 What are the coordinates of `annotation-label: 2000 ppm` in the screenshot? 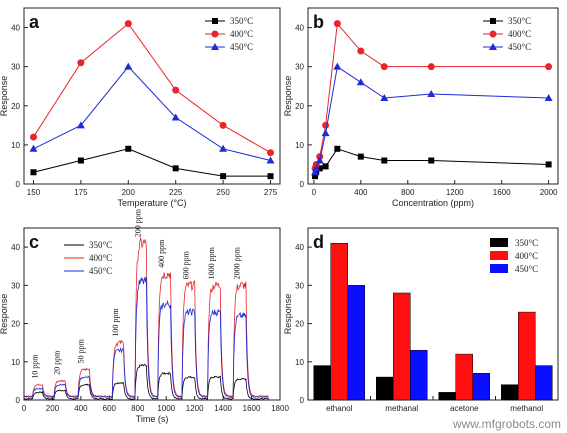 It's located at (236, 262).